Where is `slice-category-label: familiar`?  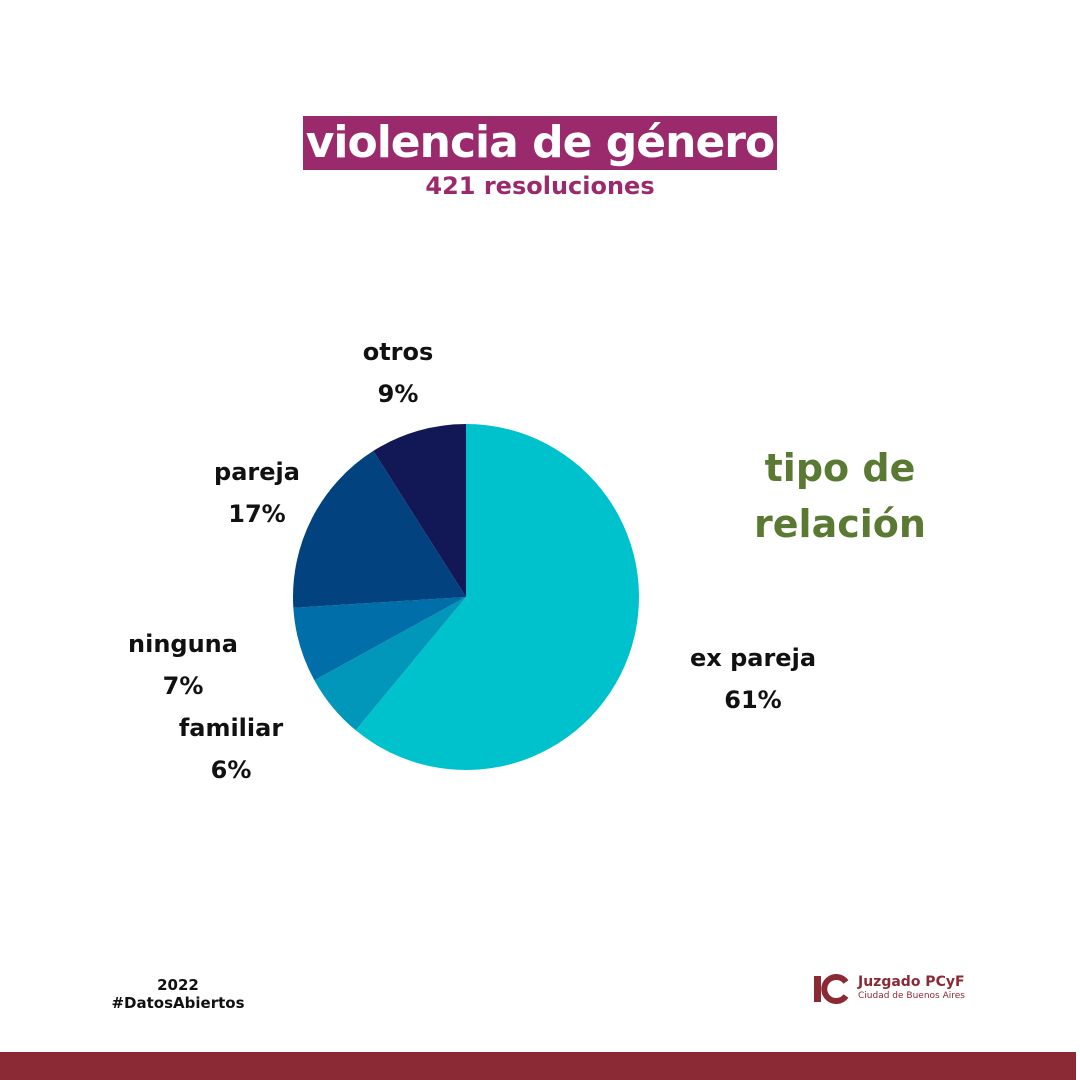
slice-category-label: familiar is located at coordinates (231, 728).